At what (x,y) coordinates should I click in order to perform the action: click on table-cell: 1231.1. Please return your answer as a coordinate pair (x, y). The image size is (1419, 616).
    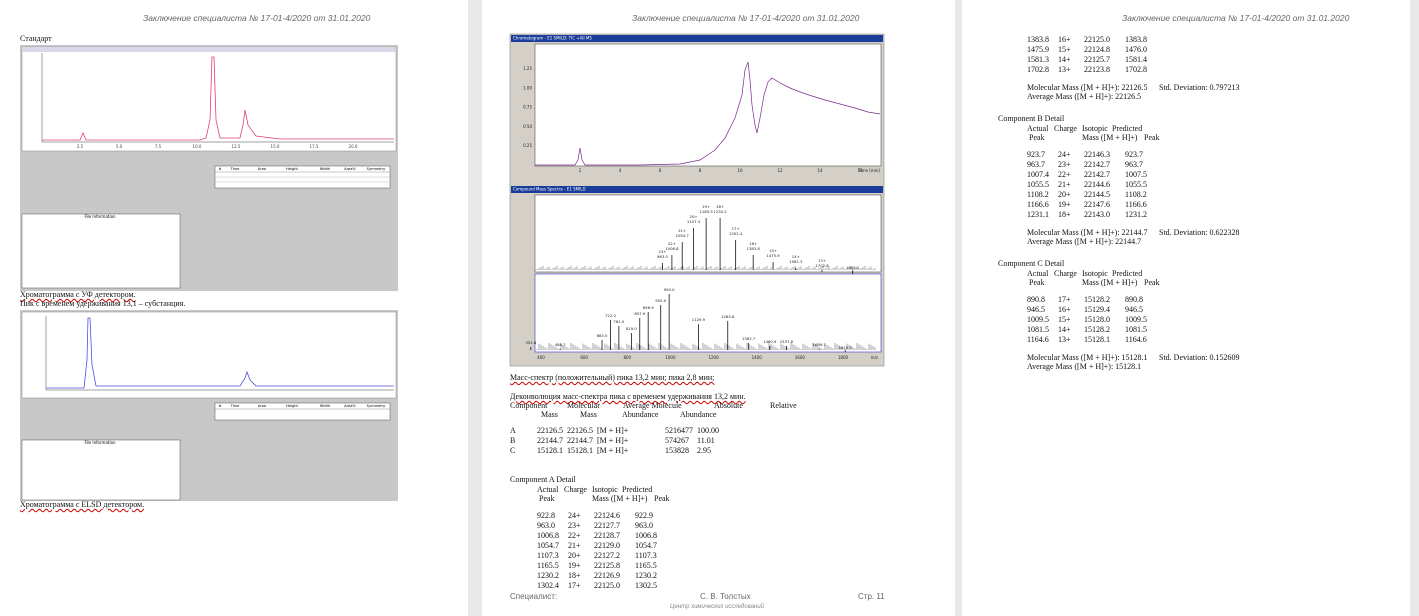
    Looking at the image, I should click on (1038, 214).